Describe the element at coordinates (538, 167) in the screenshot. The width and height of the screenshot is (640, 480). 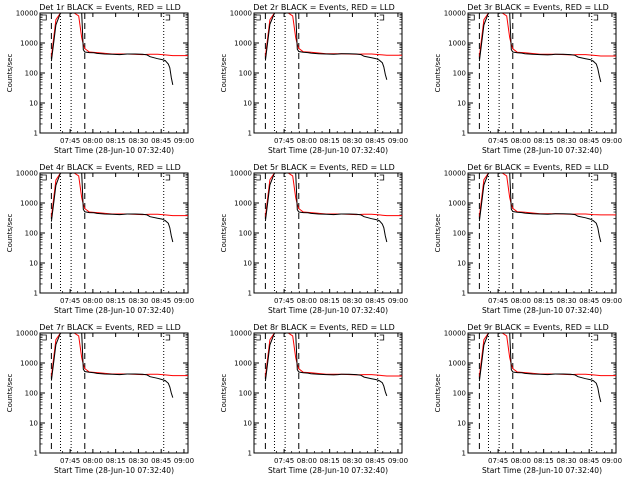
I see `chart-title: Det 6r BLACK = Events, RED = LLD` at that location.